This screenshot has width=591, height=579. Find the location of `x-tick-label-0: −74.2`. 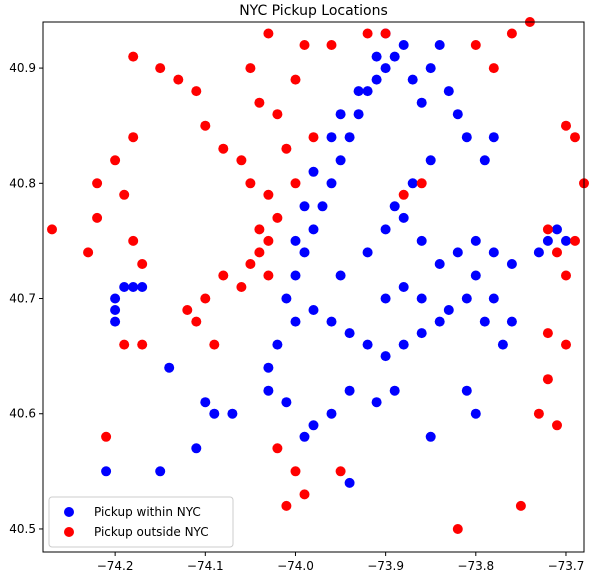

x-tick-label-0: −74.2 is located at coordinates (115, 566).